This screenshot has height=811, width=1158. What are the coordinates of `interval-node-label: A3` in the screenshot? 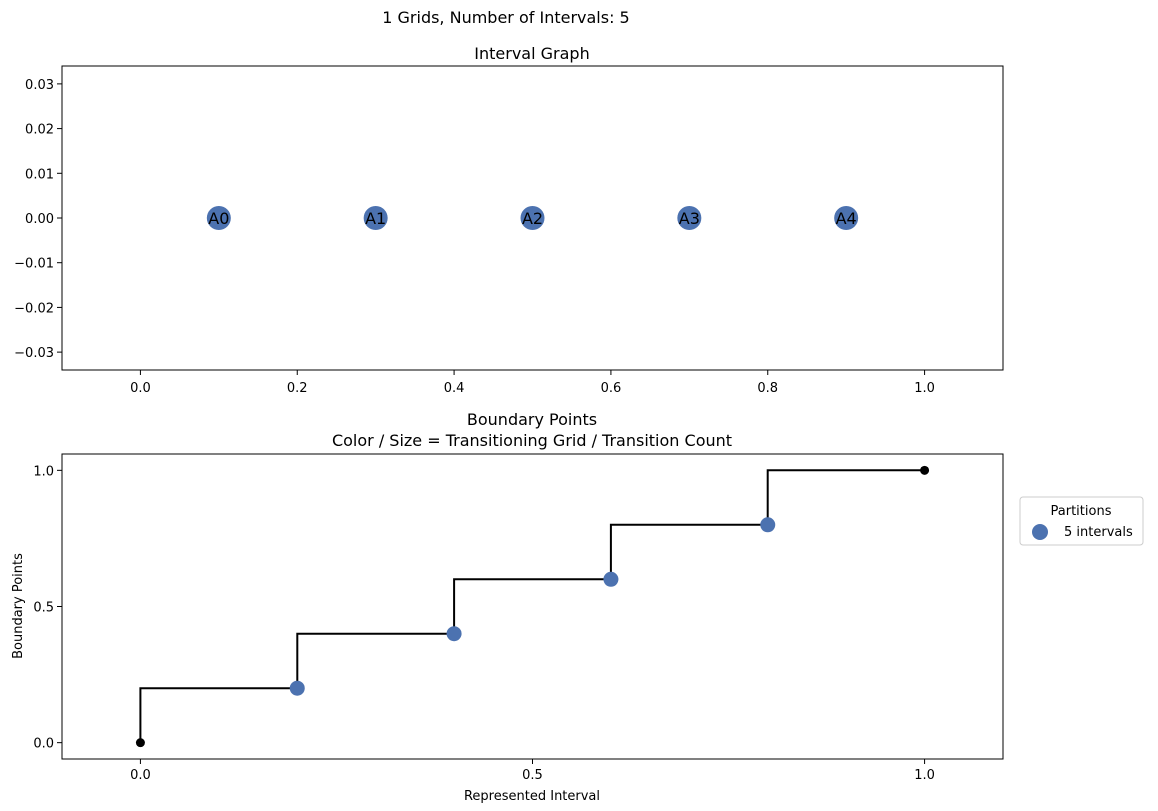 It's located at (689, 218).